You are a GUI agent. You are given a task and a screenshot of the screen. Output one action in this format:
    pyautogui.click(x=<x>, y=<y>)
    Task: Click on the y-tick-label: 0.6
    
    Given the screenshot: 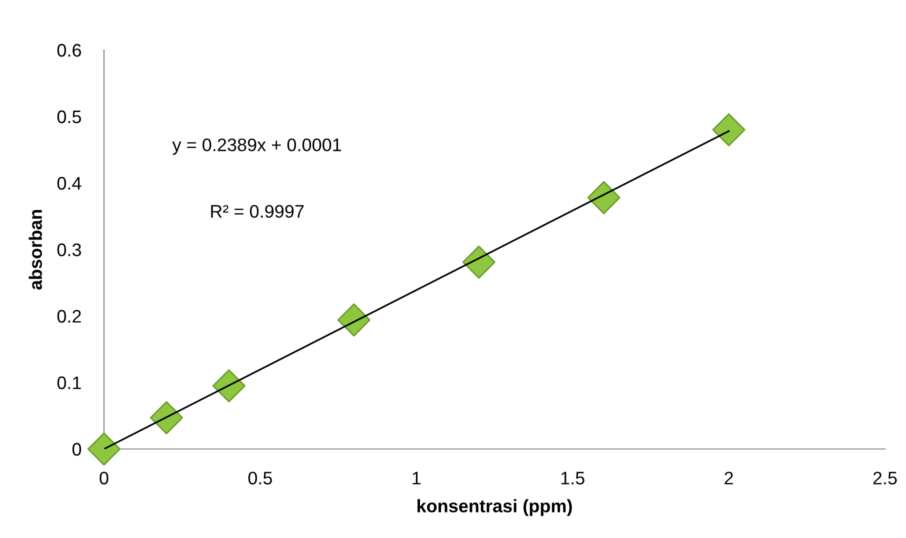 What is the action you would take?
    pyautogui.click(x=69, y=50)
    